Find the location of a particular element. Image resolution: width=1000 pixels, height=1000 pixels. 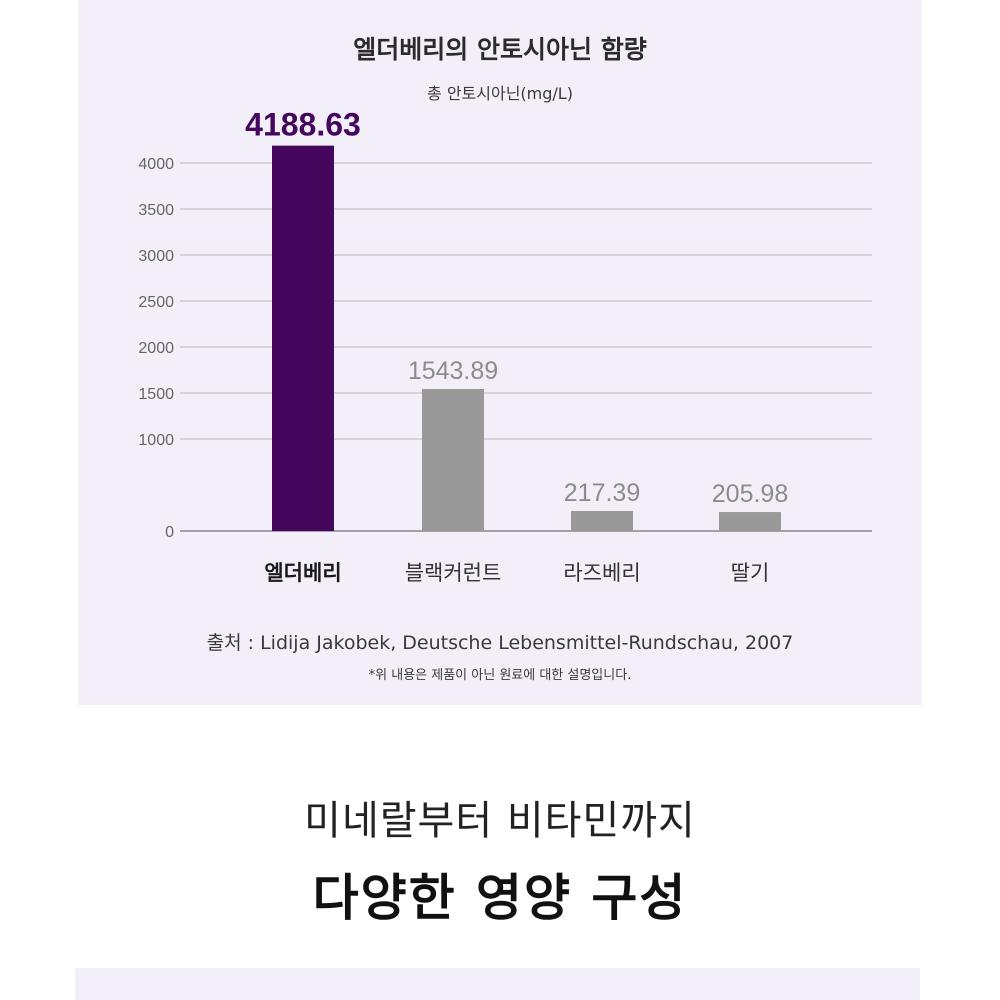

x-tick-label: 딸기 is located at coordinates (750, 573).